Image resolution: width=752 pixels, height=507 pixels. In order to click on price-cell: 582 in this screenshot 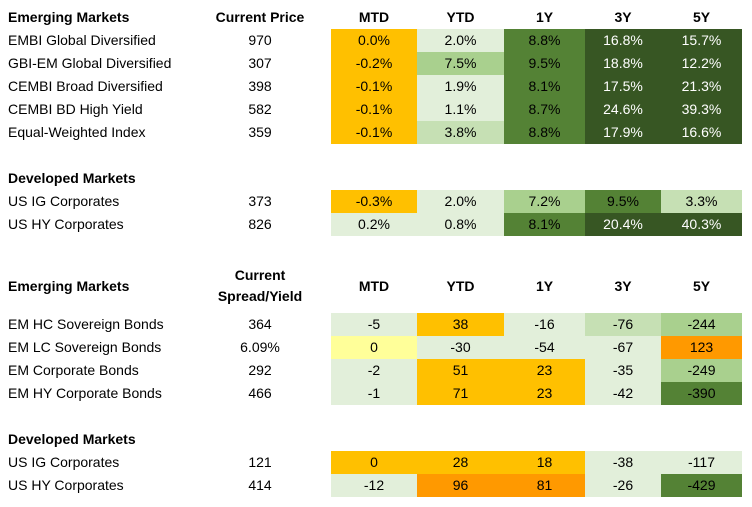, I will do `click(260, 109)`.